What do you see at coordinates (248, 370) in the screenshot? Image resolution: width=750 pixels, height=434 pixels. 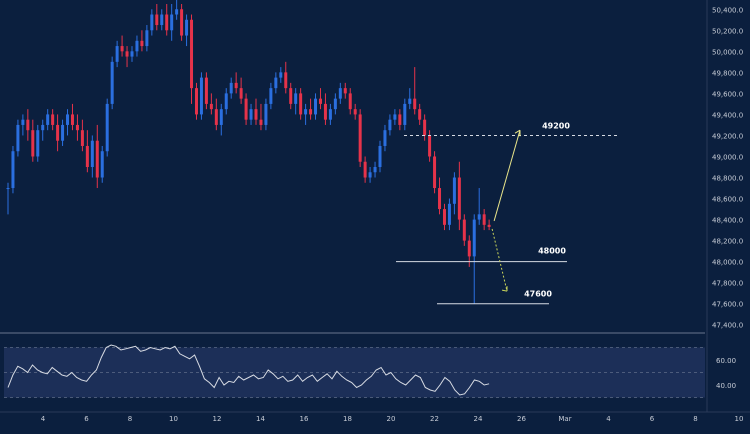 I see `rsi-line` at bounding box center [248, 370].